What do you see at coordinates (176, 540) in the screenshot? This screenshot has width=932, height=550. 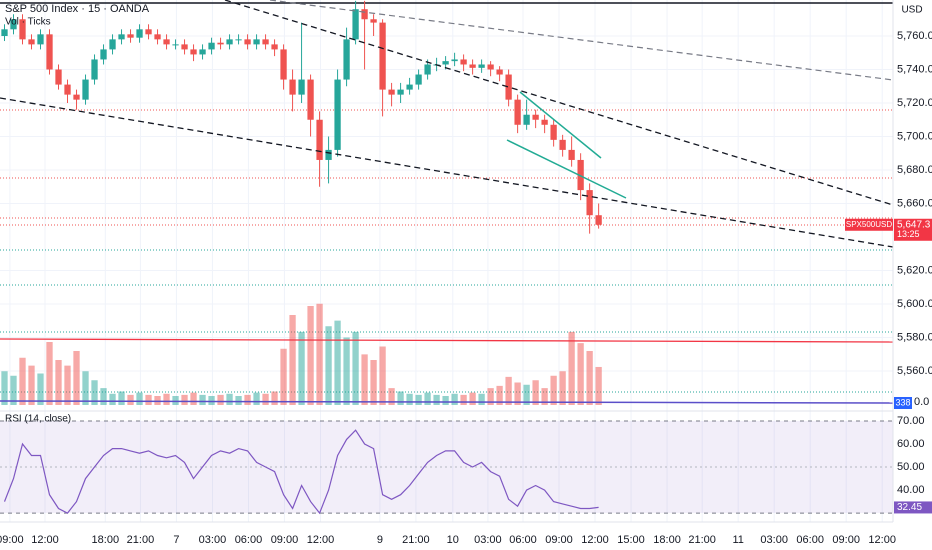 I see `x-tick-label: 7` at bounding box center [176, 540].